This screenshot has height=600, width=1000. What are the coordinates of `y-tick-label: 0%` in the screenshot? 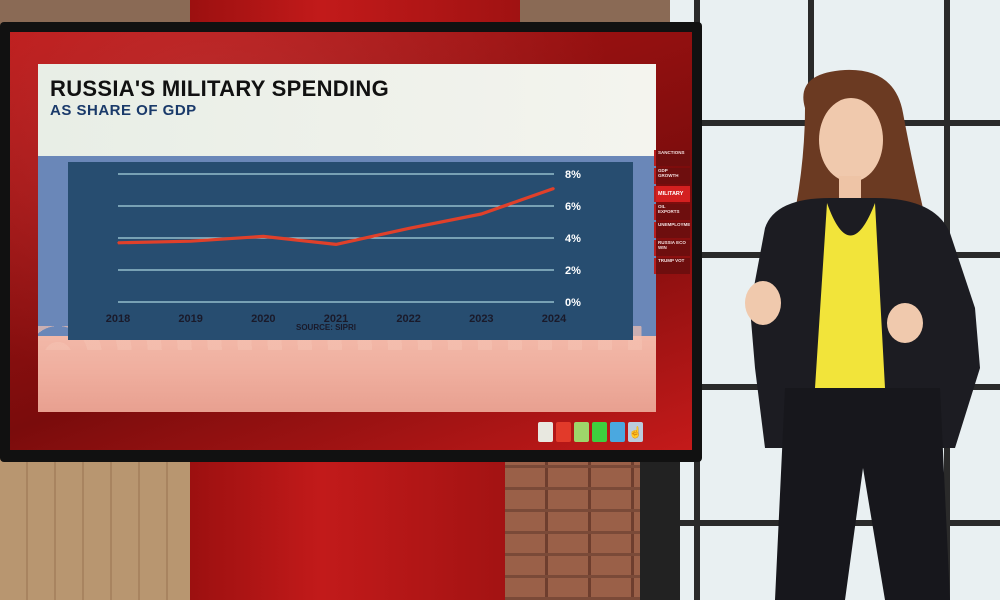 It's located at (573, 303).